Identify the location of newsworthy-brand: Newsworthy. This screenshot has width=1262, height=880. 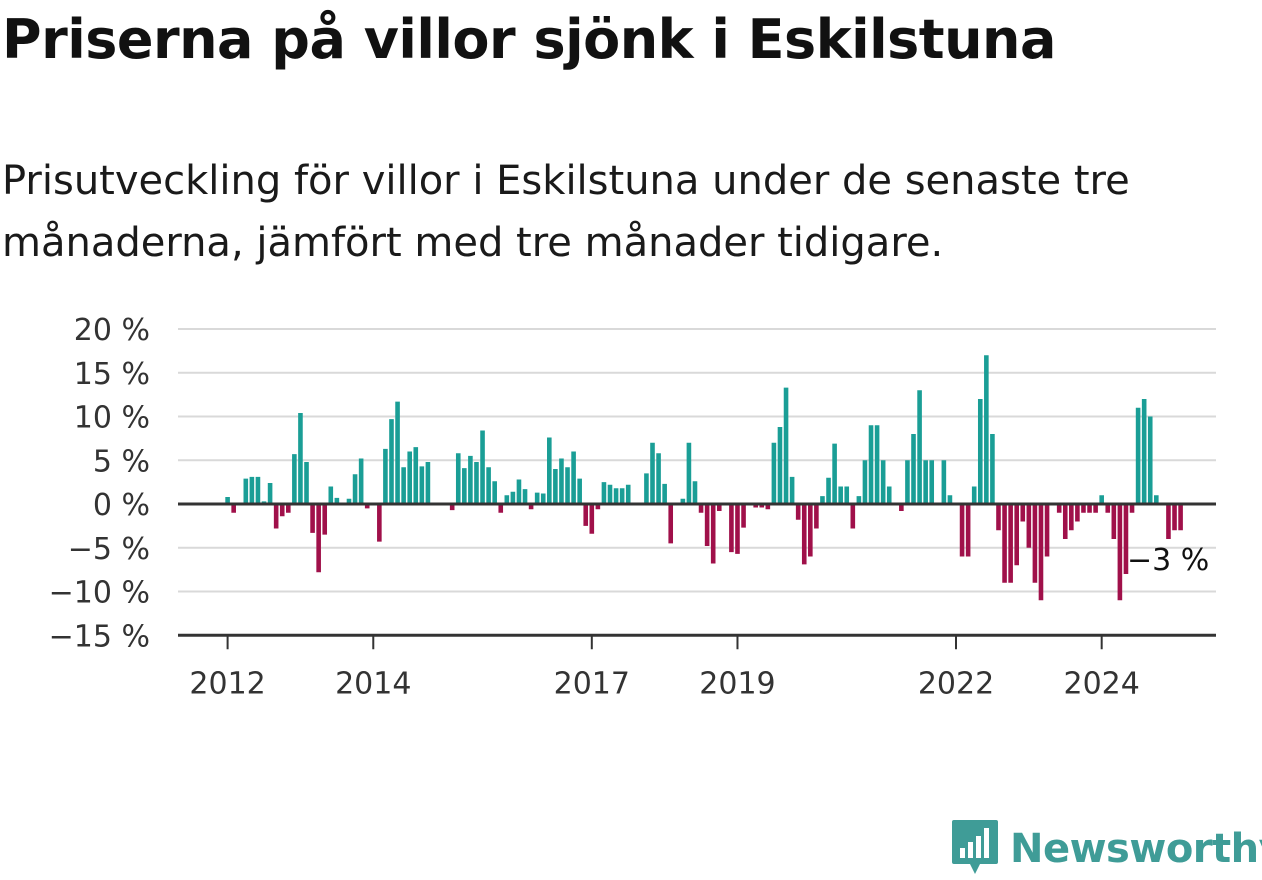
(1106, 849).